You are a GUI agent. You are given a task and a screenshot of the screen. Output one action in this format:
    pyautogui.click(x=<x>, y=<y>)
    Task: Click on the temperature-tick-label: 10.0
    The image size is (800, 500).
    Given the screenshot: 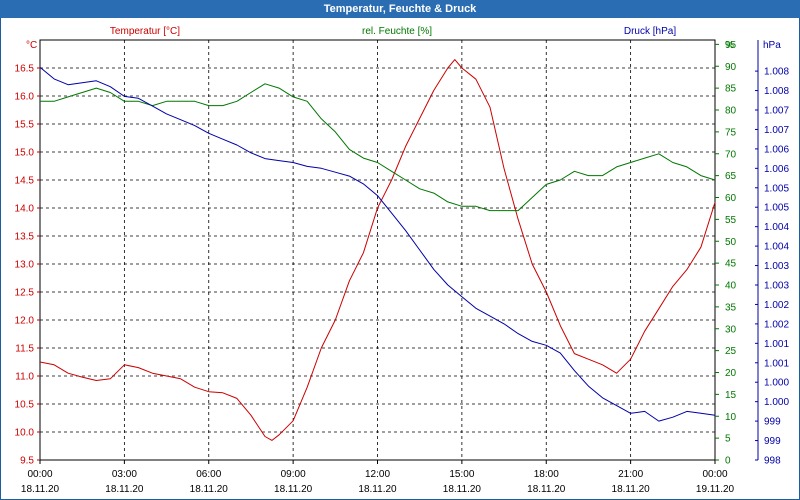 What is the action you would take?
    pyautogui.click(x=25, y=433)
    